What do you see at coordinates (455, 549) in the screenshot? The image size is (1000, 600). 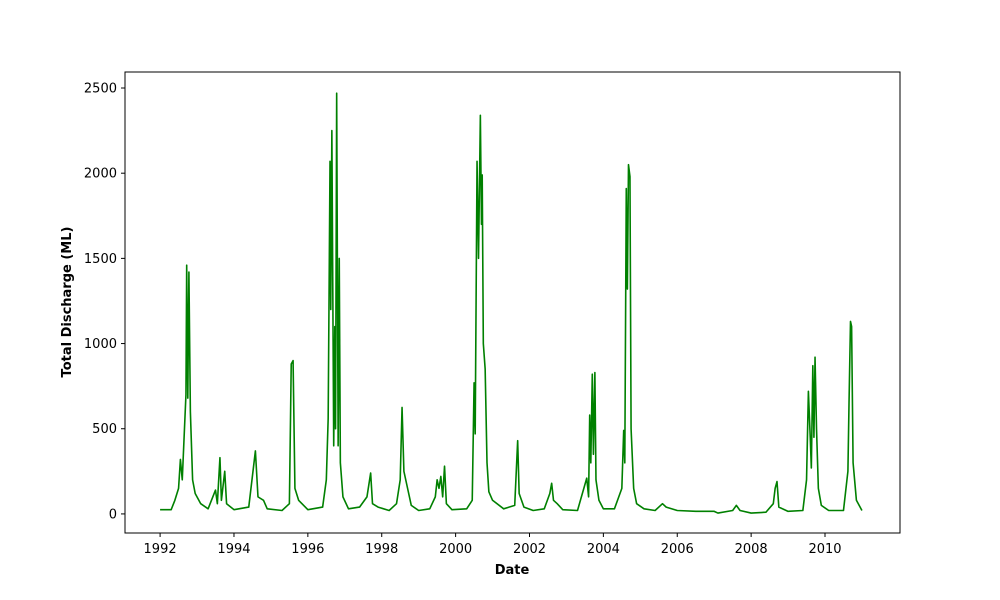 I see `x-tick-label: 2000` at bounding box center [455, 549].